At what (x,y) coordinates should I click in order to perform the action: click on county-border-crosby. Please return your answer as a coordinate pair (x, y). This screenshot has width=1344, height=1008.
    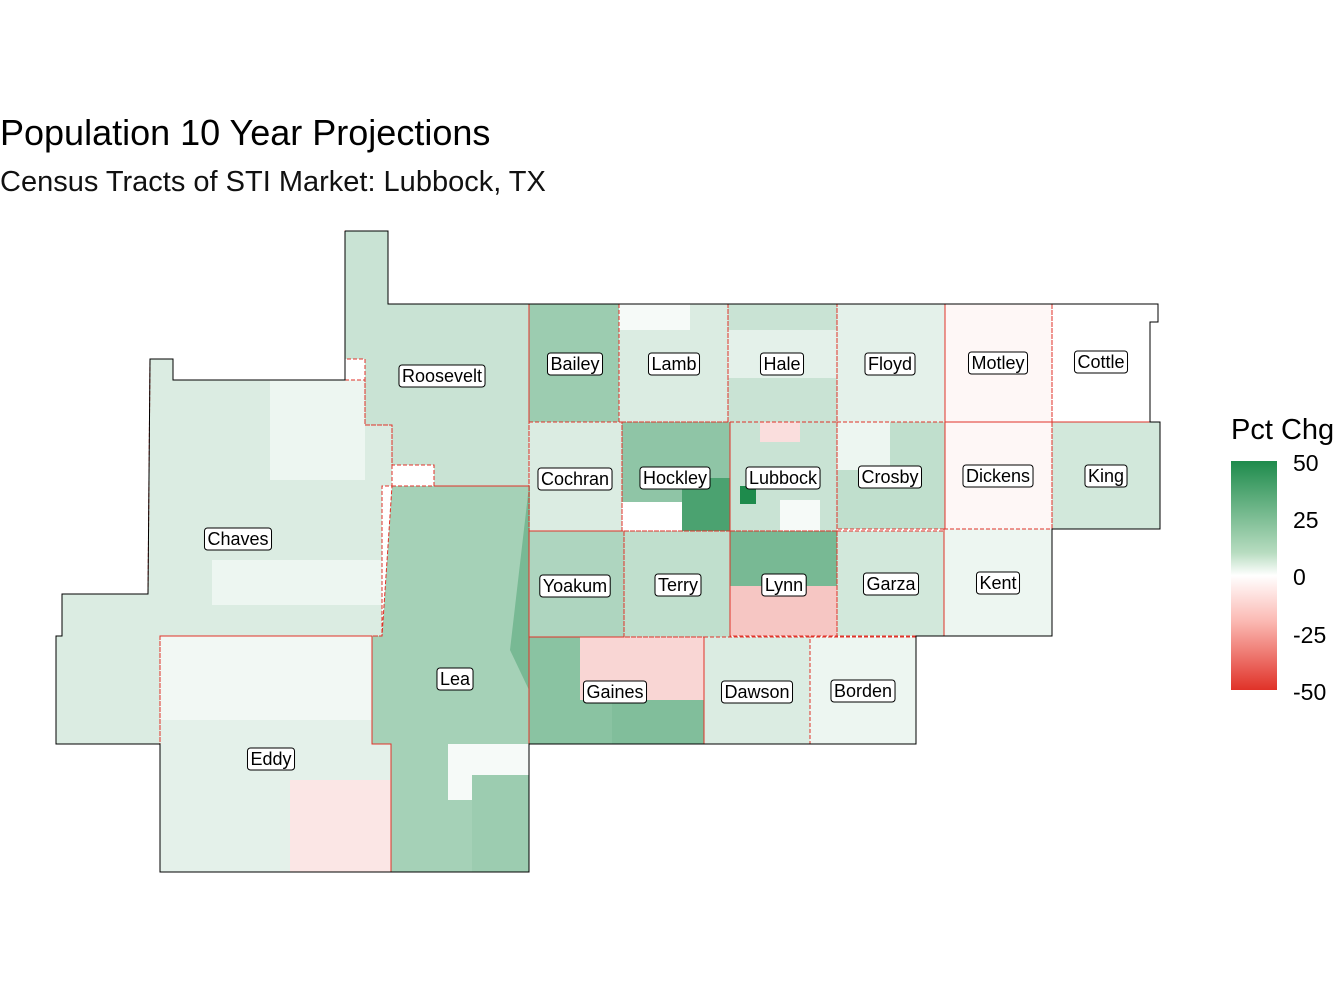
    Looking at the image, I should click on (891, 475).